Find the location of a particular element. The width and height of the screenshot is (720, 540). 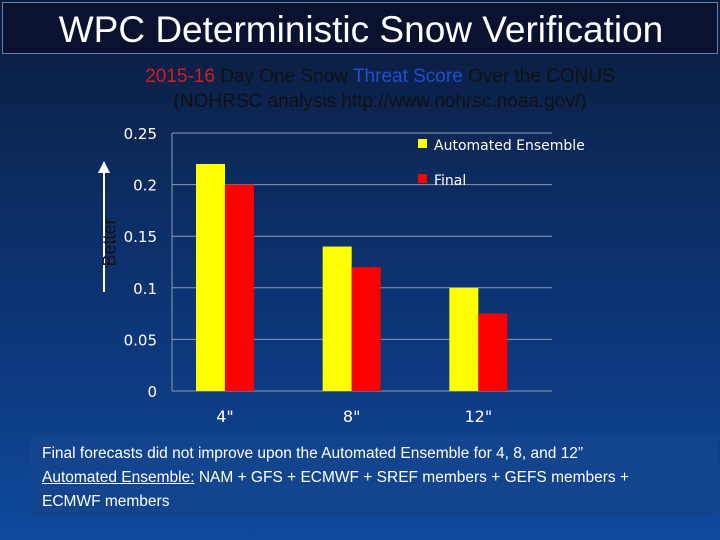

subtitle-part3: Over the CONUS is located at coordinates (541, 76).